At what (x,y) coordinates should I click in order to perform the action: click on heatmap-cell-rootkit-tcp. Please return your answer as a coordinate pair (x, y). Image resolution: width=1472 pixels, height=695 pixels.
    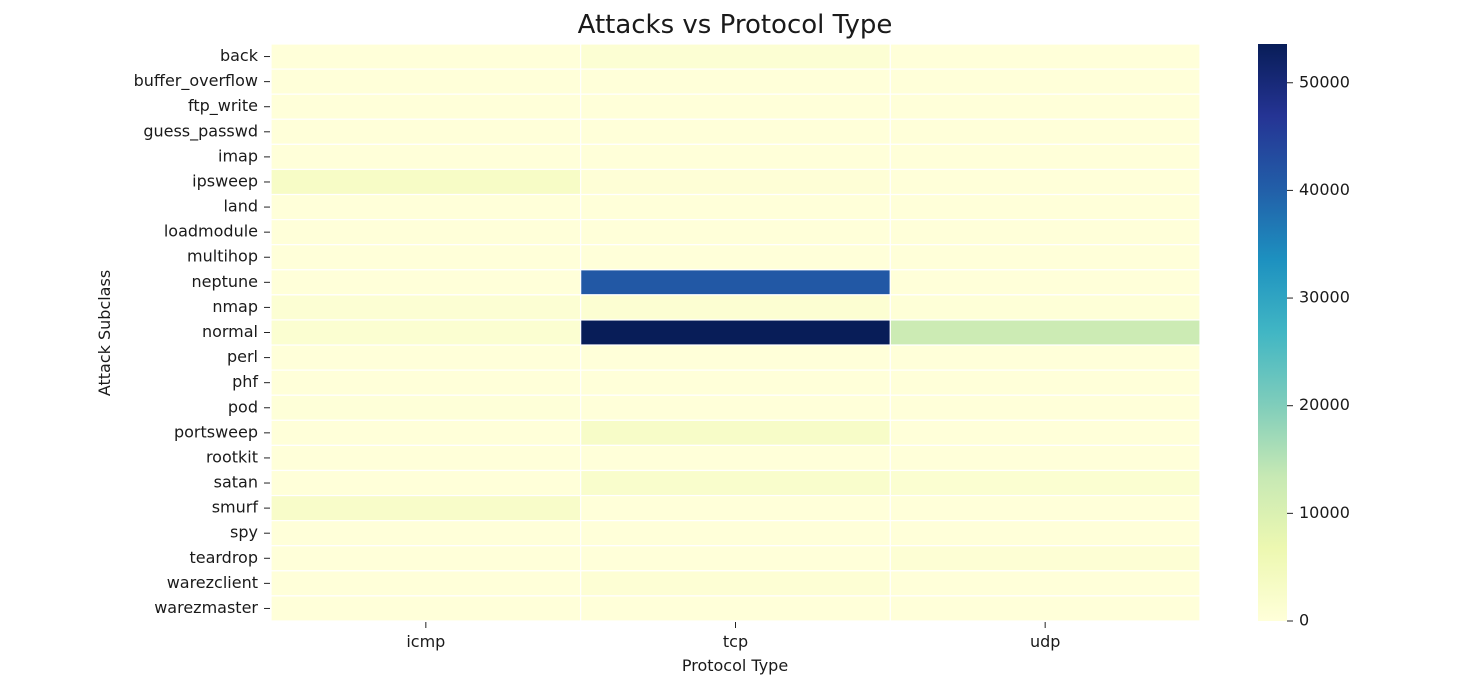
    Looking at the image, I should click on (735, 458).